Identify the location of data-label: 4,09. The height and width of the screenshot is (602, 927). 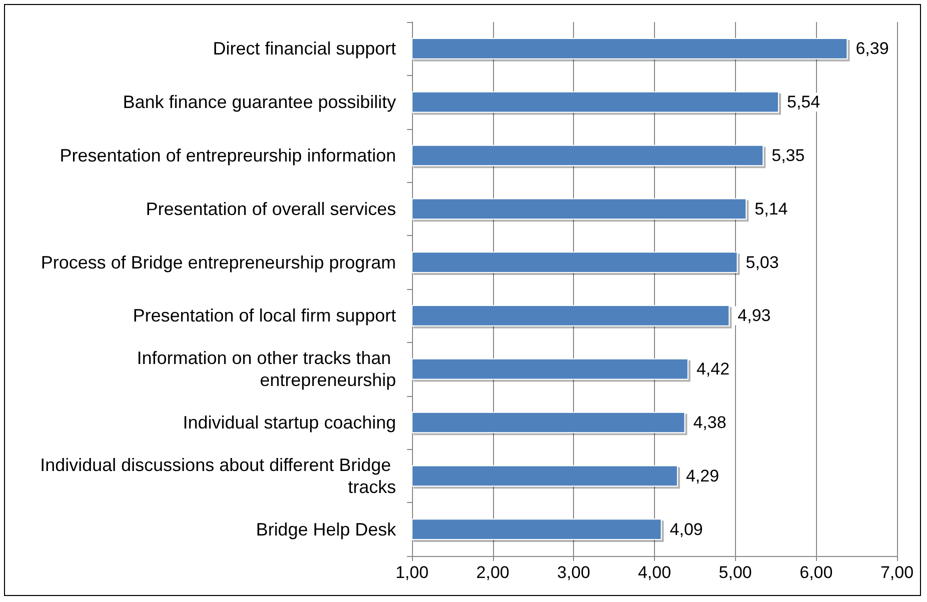
(686, 529).